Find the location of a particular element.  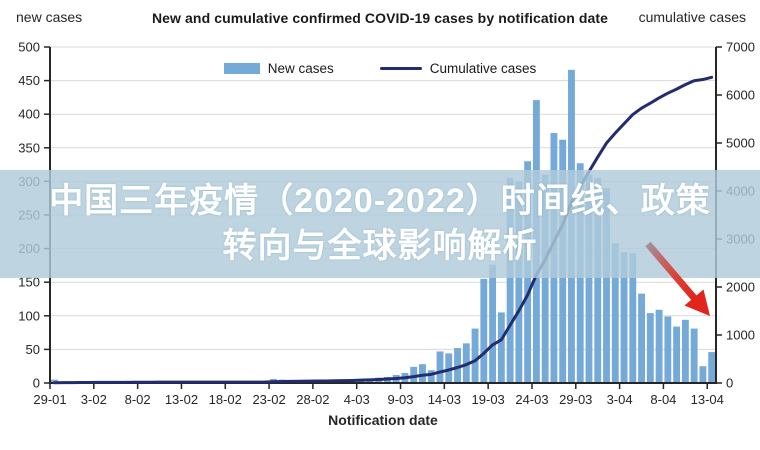

cumulative-cases-line-swatch-icon is located at coordinates (400, 68).